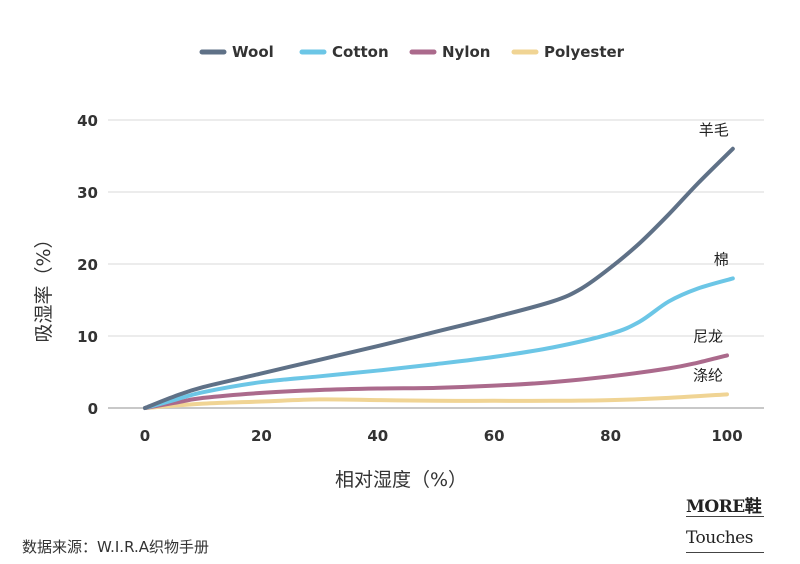 This screenshot has height=564, width=800. What do you see at coordinates (494, 436) in the screenshot?
I see `x-tick-label: 60` at bounding box center [494, 436].